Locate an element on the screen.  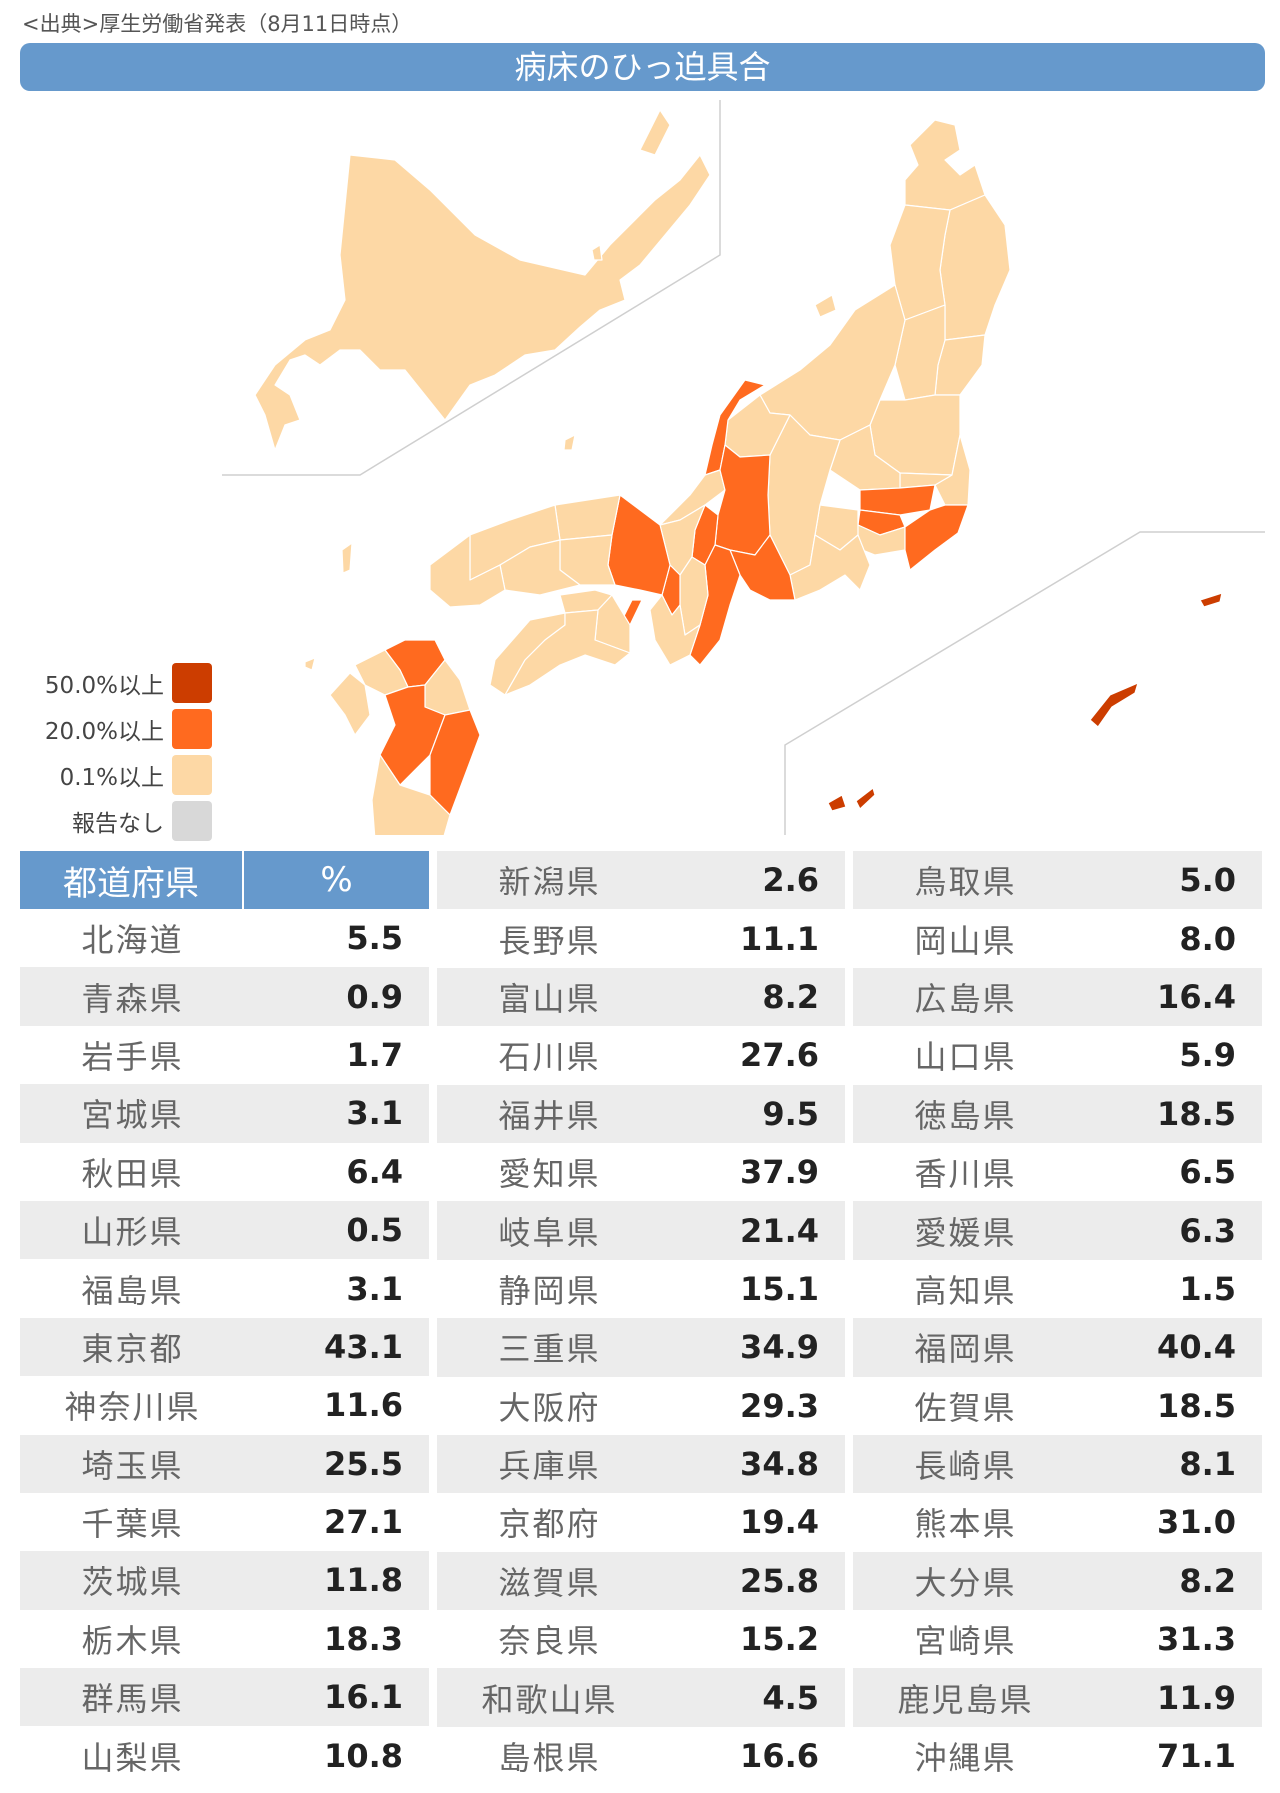
prefecture-name: 福島県 is located at coordinates (132, 1290).